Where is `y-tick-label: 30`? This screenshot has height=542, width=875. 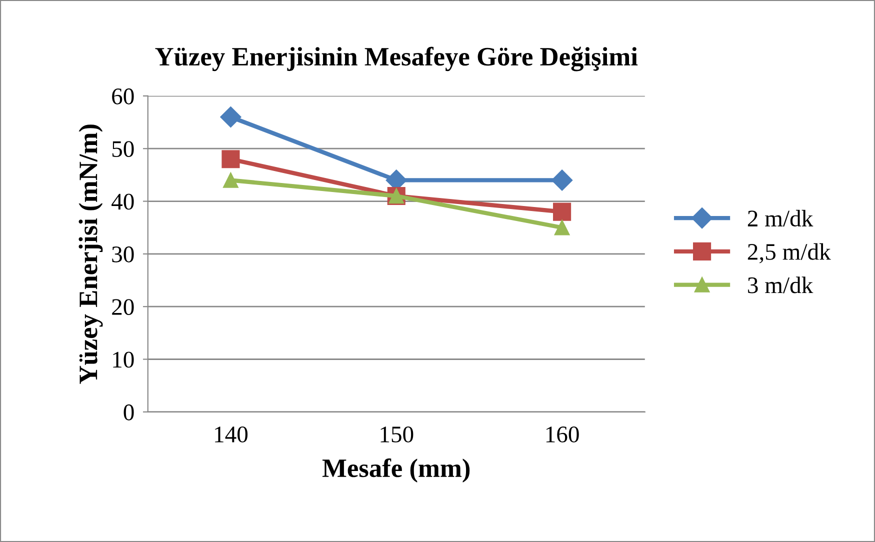 y-tick-label: 30 is located at coordinates (123, 254).